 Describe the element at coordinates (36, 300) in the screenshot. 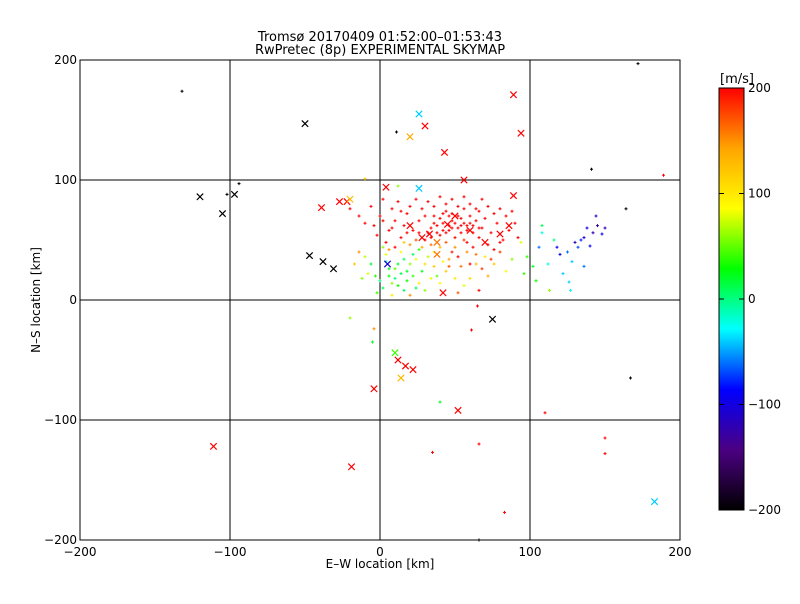

I see `y-axis-label: N–S location [km]` at that location.